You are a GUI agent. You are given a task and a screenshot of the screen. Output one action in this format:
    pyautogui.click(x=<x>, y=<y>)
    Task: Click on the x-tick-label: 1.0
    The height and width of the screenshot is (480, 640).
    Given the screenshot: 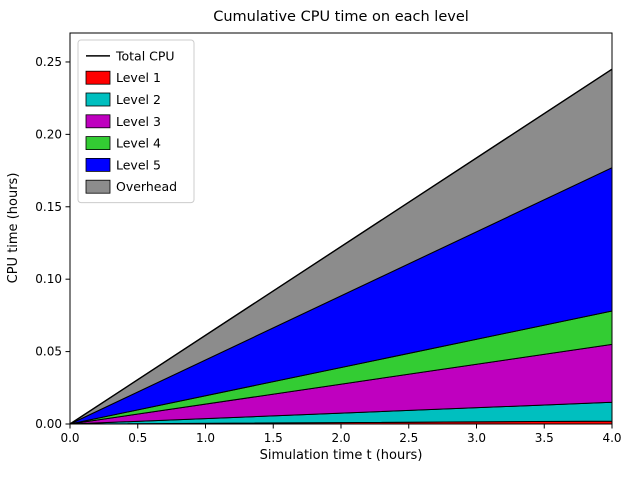 What is the action you would take?
    pyautogui.click(x=205, y=438)
    